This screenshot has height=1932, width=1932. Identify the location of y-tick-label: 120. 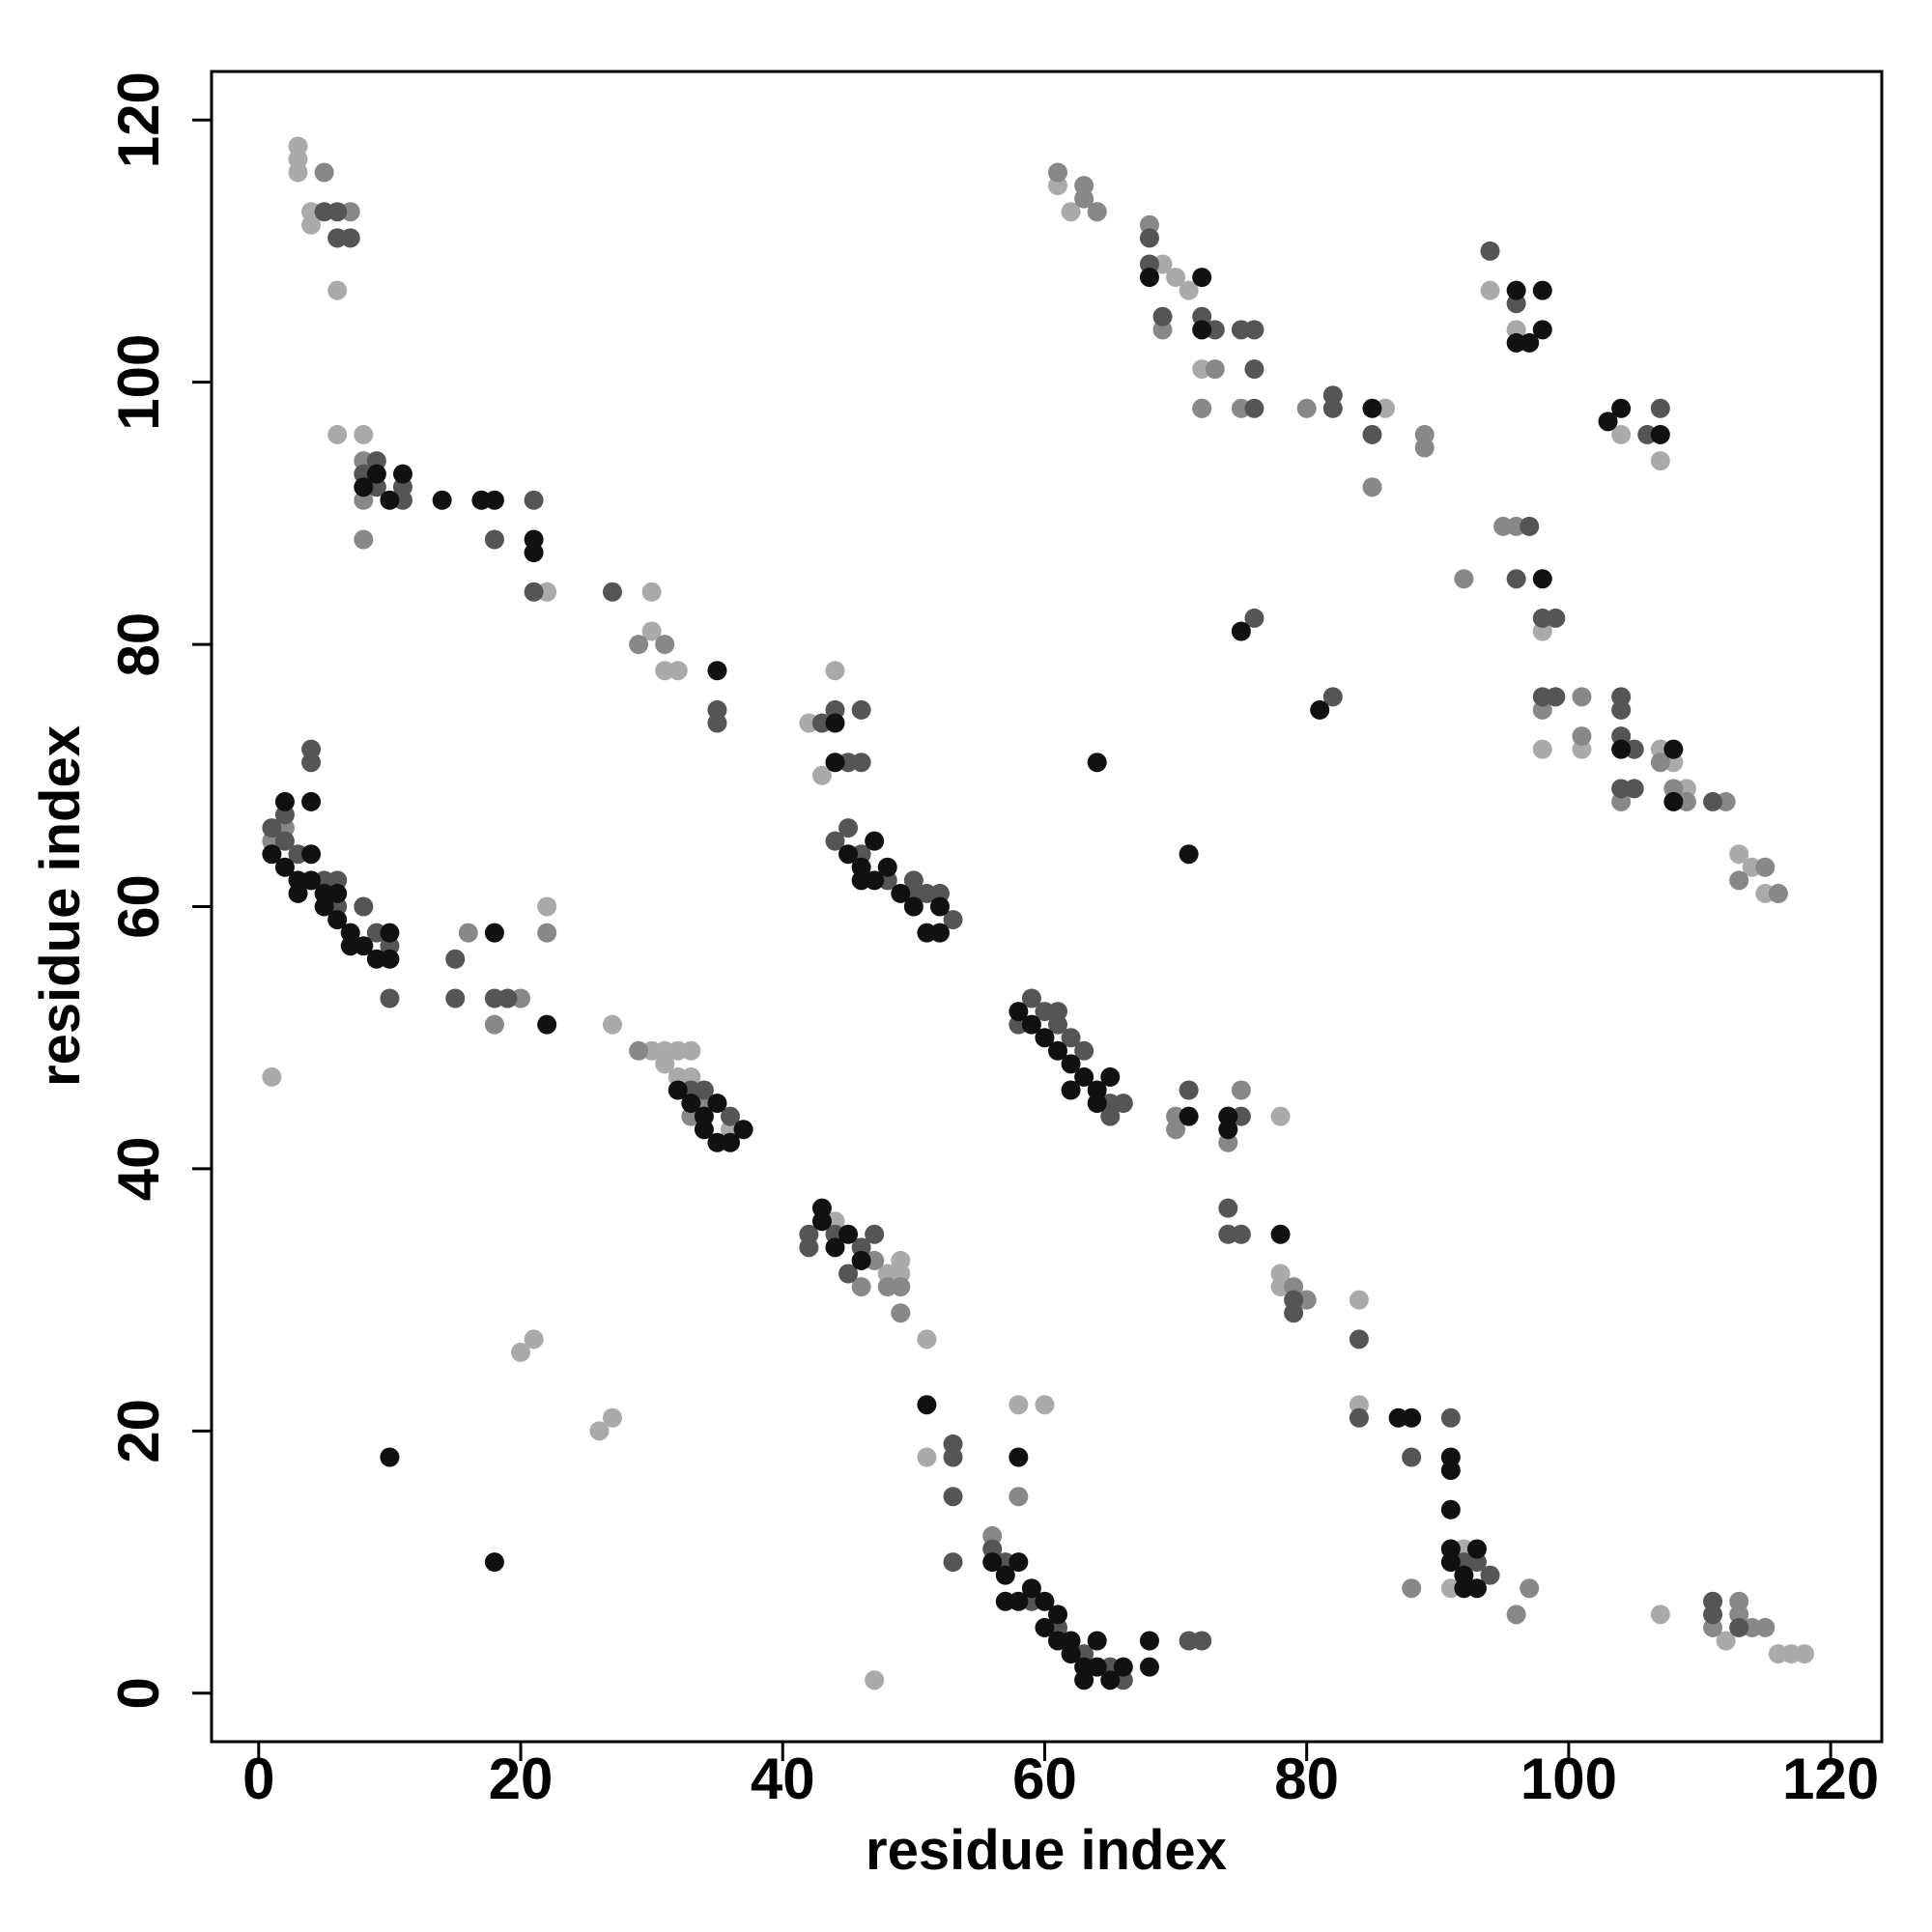
(138, 119).